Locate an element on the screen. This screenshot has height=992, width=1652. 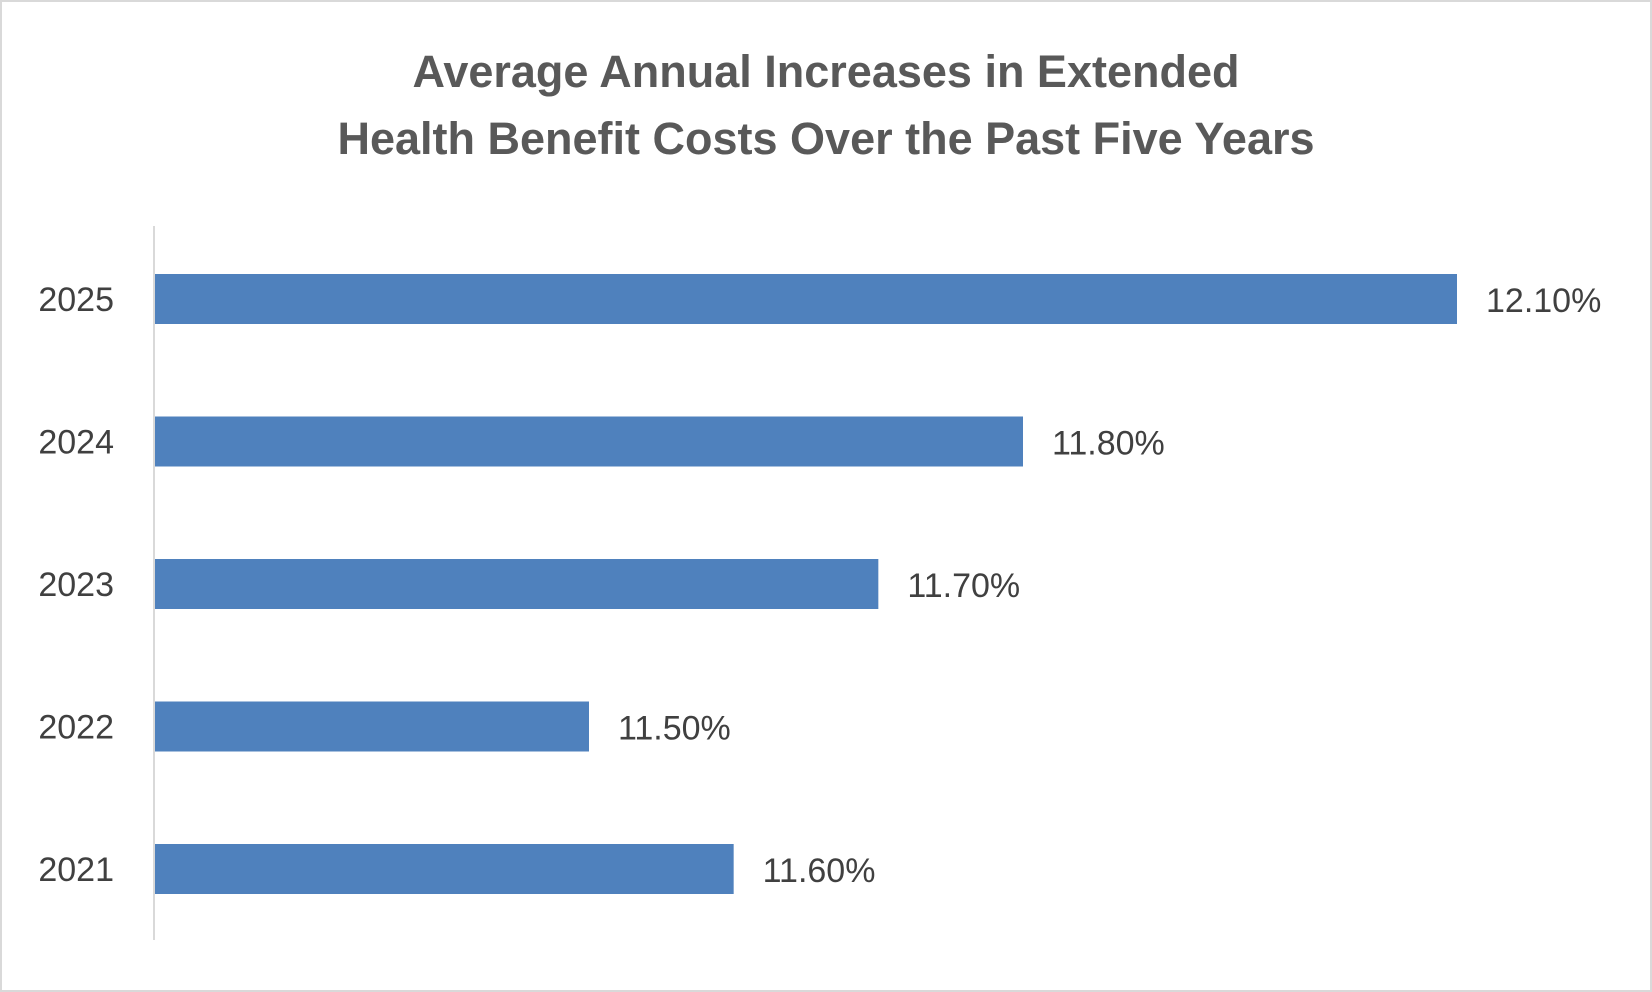
category-label-2025: 2025 is located at coordinates (76, 300).